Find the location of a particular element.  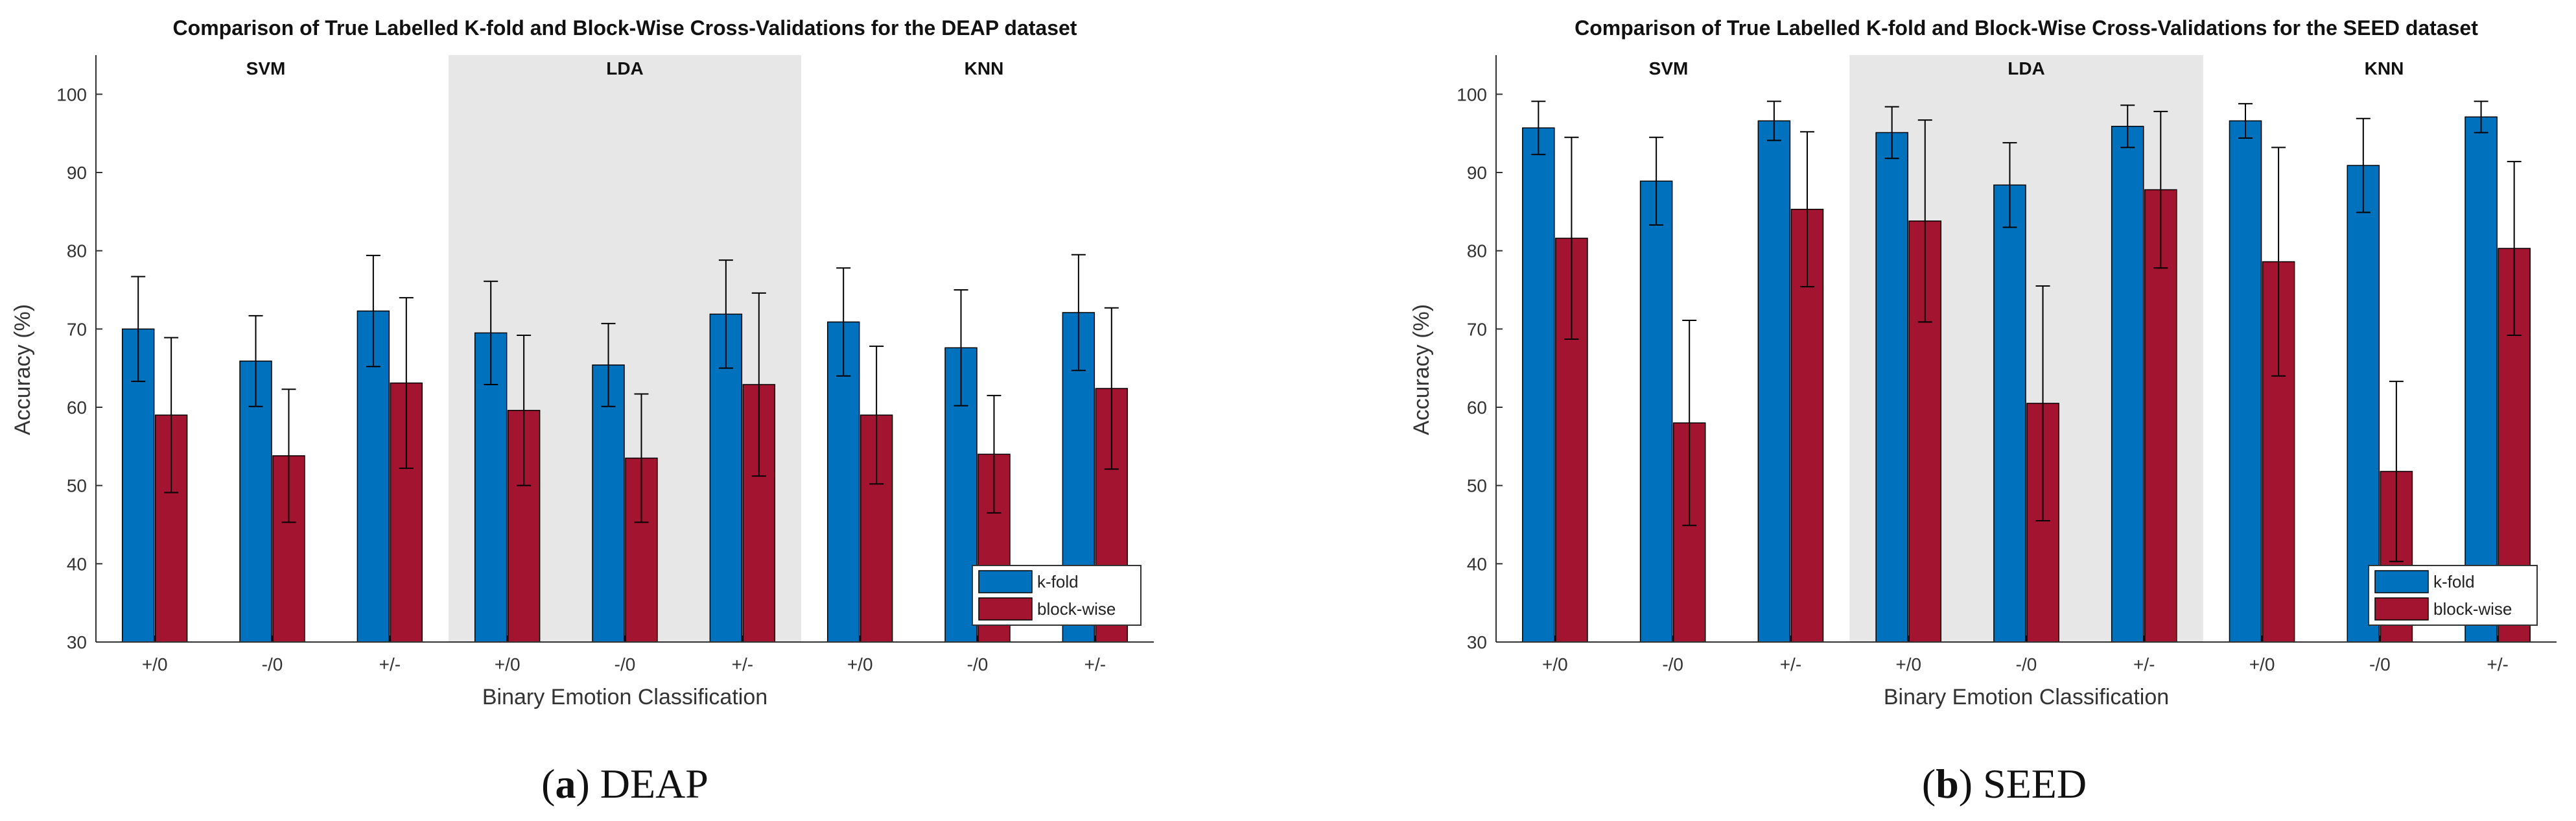

caption-text: DEAP is located at coordinates (654, 784).